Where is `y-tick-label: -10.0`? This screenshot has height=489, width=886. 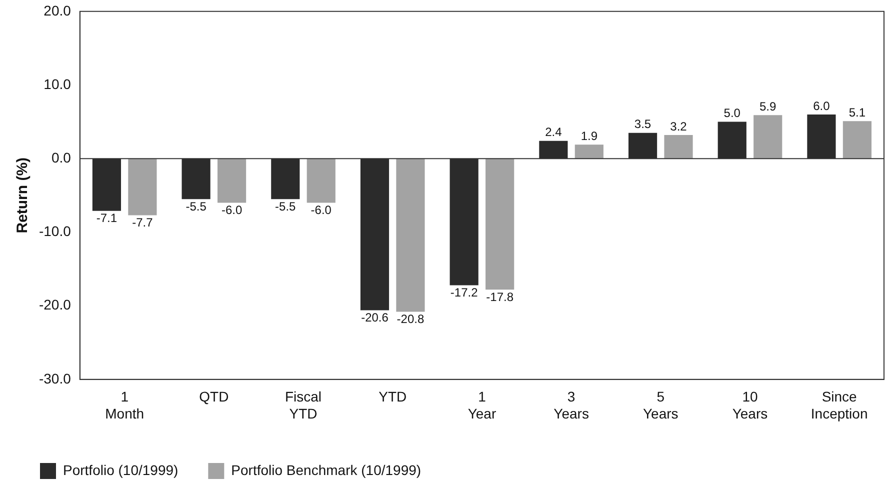 y-tick-label: -10.0 is located at coordinates (55, 231).